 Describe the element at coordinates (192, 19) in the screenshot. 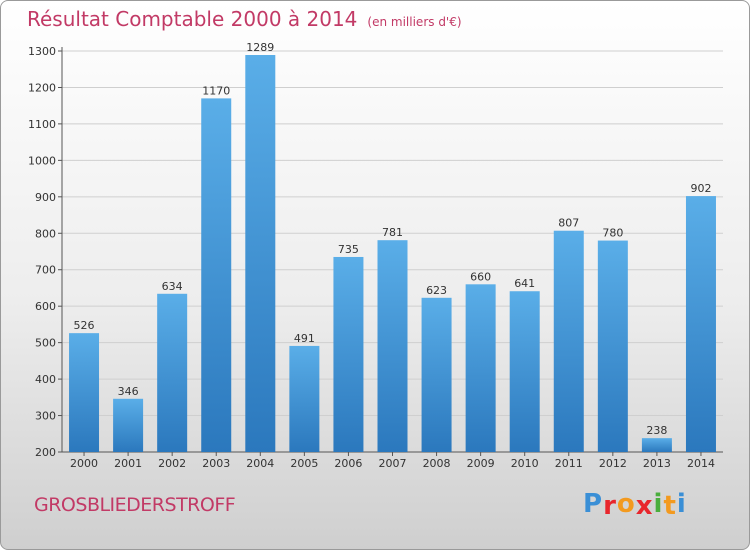

I see `chart-title-text: Résultat Comptable 2000 à 2014` at that location.